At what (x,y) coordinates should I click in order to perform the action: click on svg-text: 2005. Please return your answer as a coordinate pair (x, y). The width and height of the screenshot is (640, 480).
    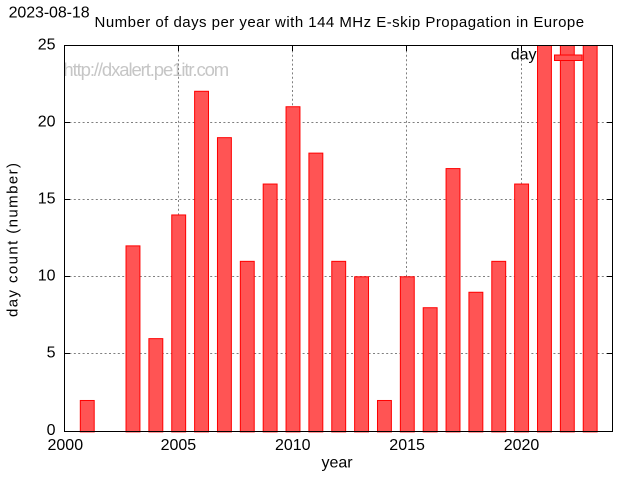
    Looking at the image, I should click on (179, 445).